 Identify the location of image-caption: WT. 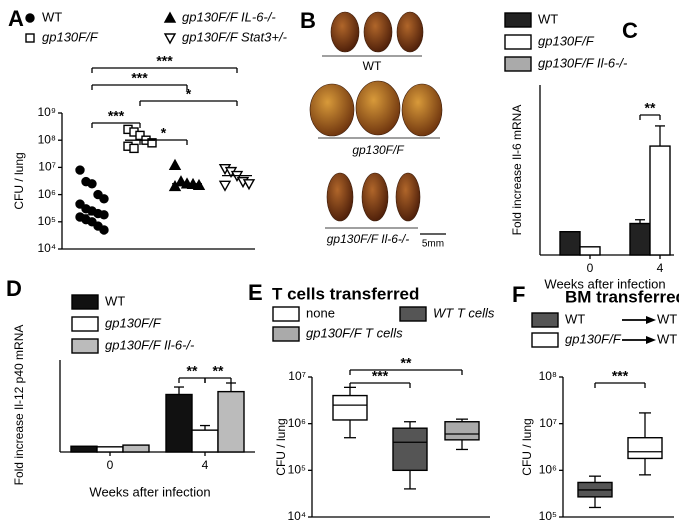
(372, 66).